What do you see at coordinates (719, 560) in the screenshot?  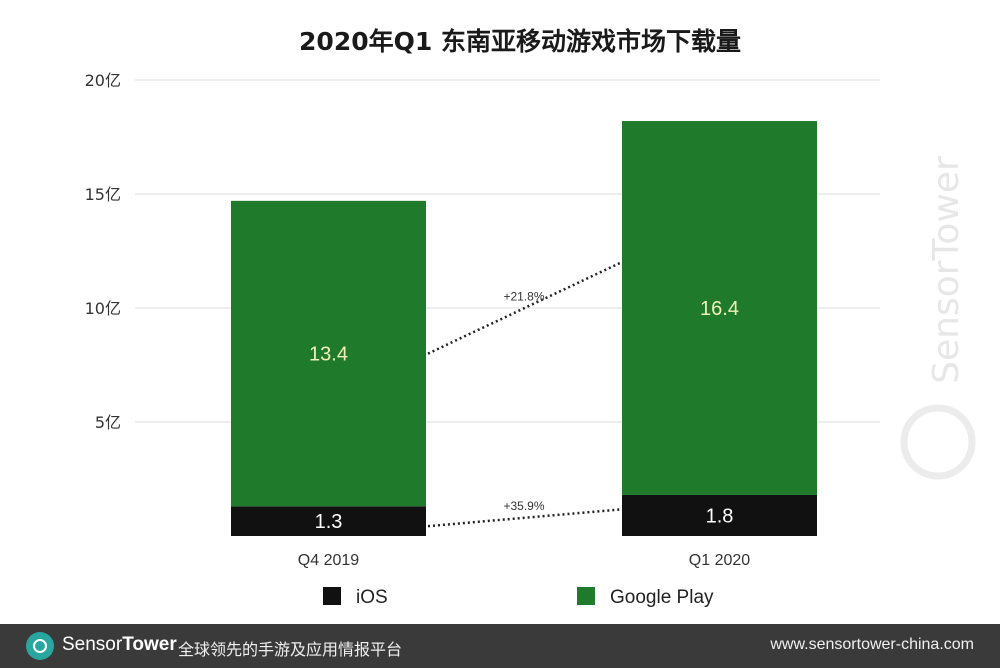 I see `x-tick-label: Q1 2020` at bounding box center [719, 560].